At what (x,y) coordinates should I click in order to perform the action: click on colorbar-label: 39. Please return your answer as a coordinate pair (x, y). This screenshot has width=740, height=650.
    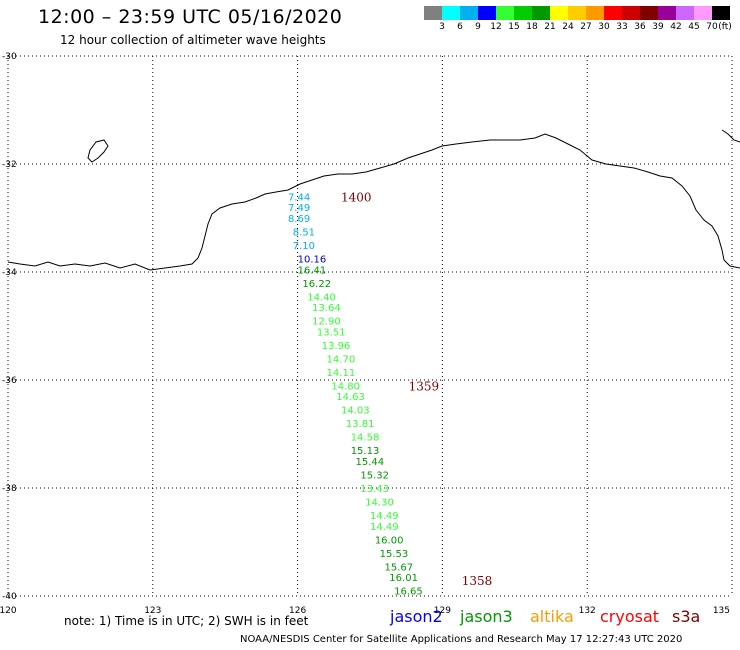
    Looking at the image, I should click on (658, 27).